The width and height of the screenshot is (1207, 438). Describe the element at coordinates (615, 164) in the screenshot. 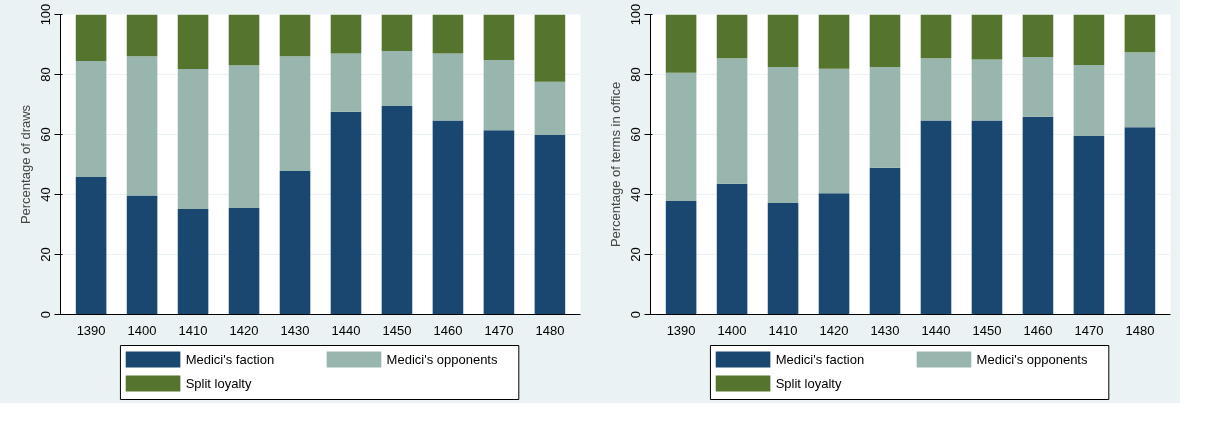

I see `y-axis-title: Percentage of terms in office` at that location.